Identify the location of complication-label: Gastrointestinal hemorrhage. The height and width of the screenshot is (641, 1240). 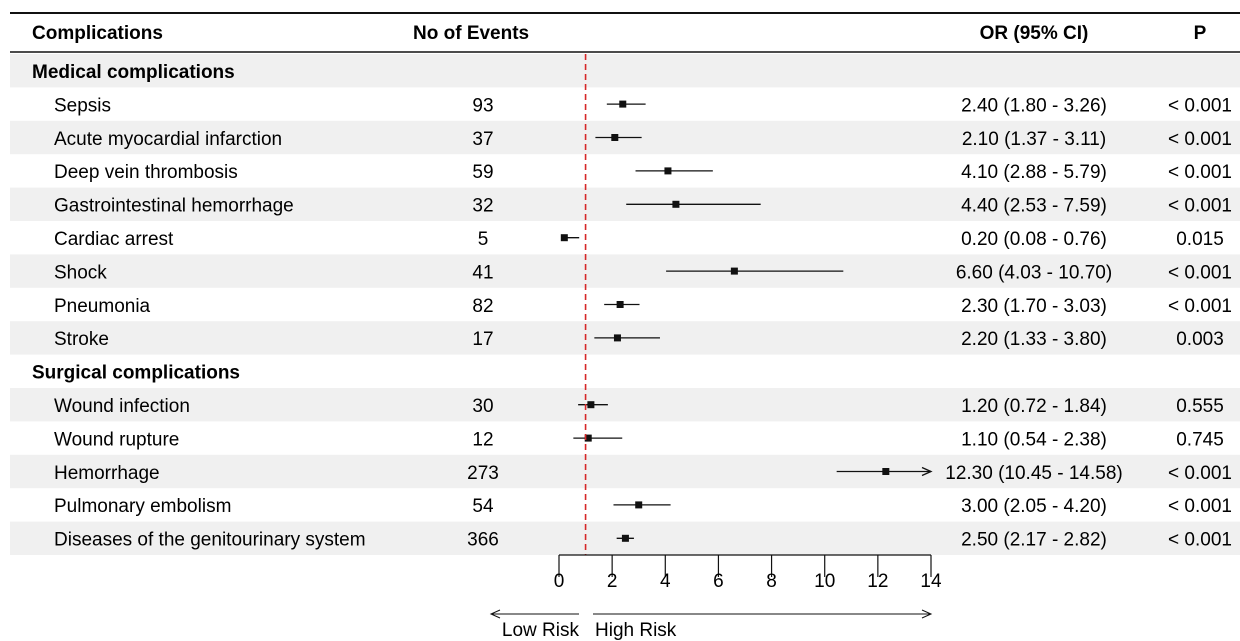
(174, 206).